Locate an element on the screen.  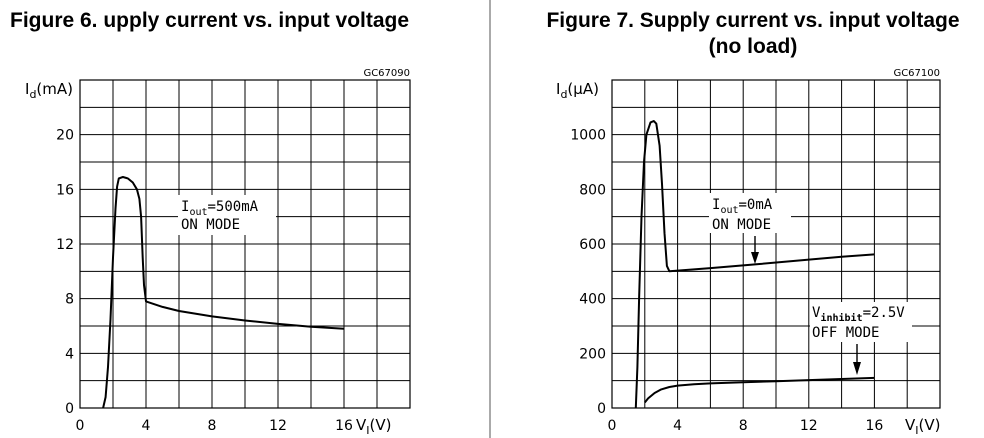
y-axis-label: Id(mA) is located at coordinates (49, 90).